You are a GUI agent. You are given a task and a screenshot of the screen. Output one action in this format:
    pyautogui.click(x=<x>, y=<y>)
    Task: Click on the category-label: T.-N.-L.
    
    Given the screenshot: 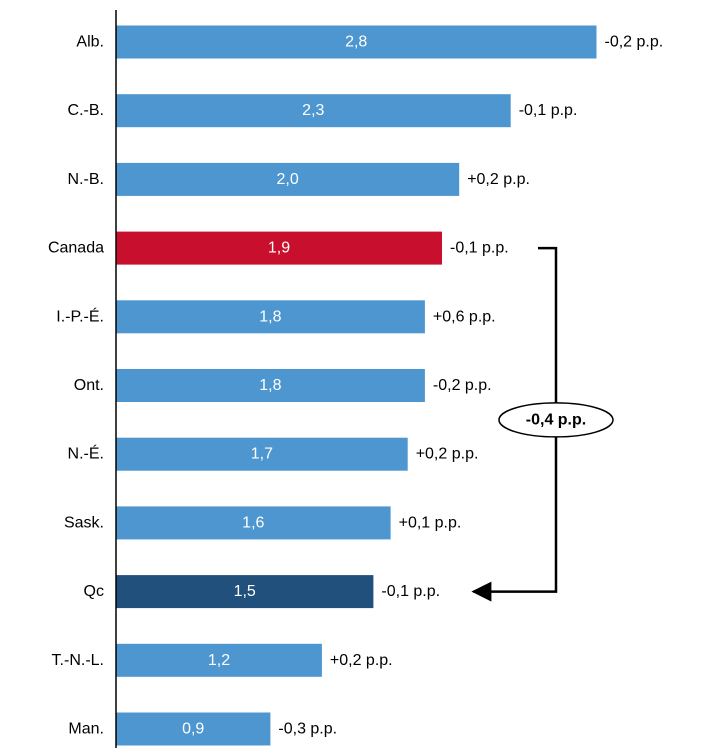 What is the action you would take?
    pyautogui.click(x=78, y=660)
    